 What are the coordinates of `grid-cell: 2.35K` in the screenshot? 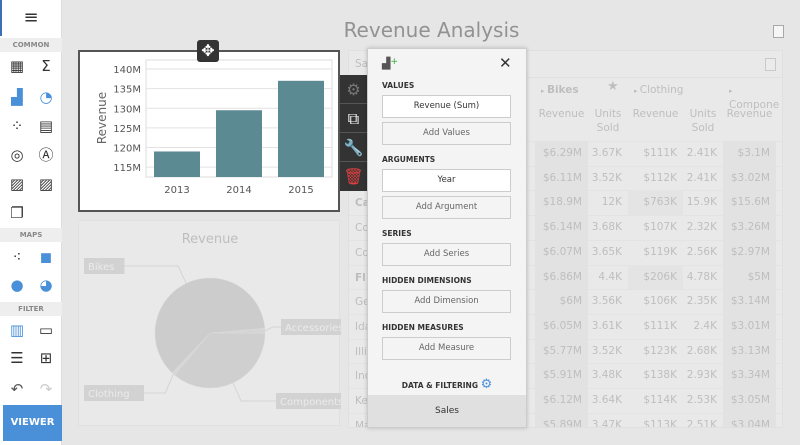 It's located at (701, 301).